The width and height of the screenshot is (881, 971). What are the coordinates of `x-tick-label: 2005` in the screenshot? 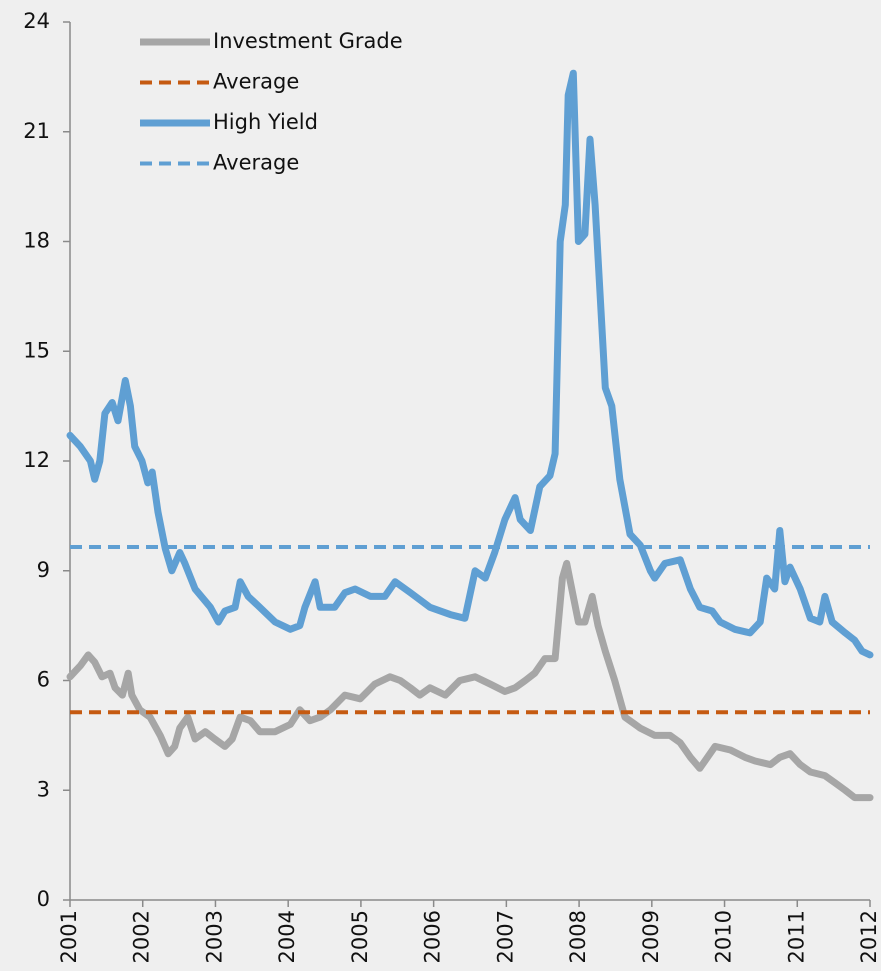 It's located at (360, 936).